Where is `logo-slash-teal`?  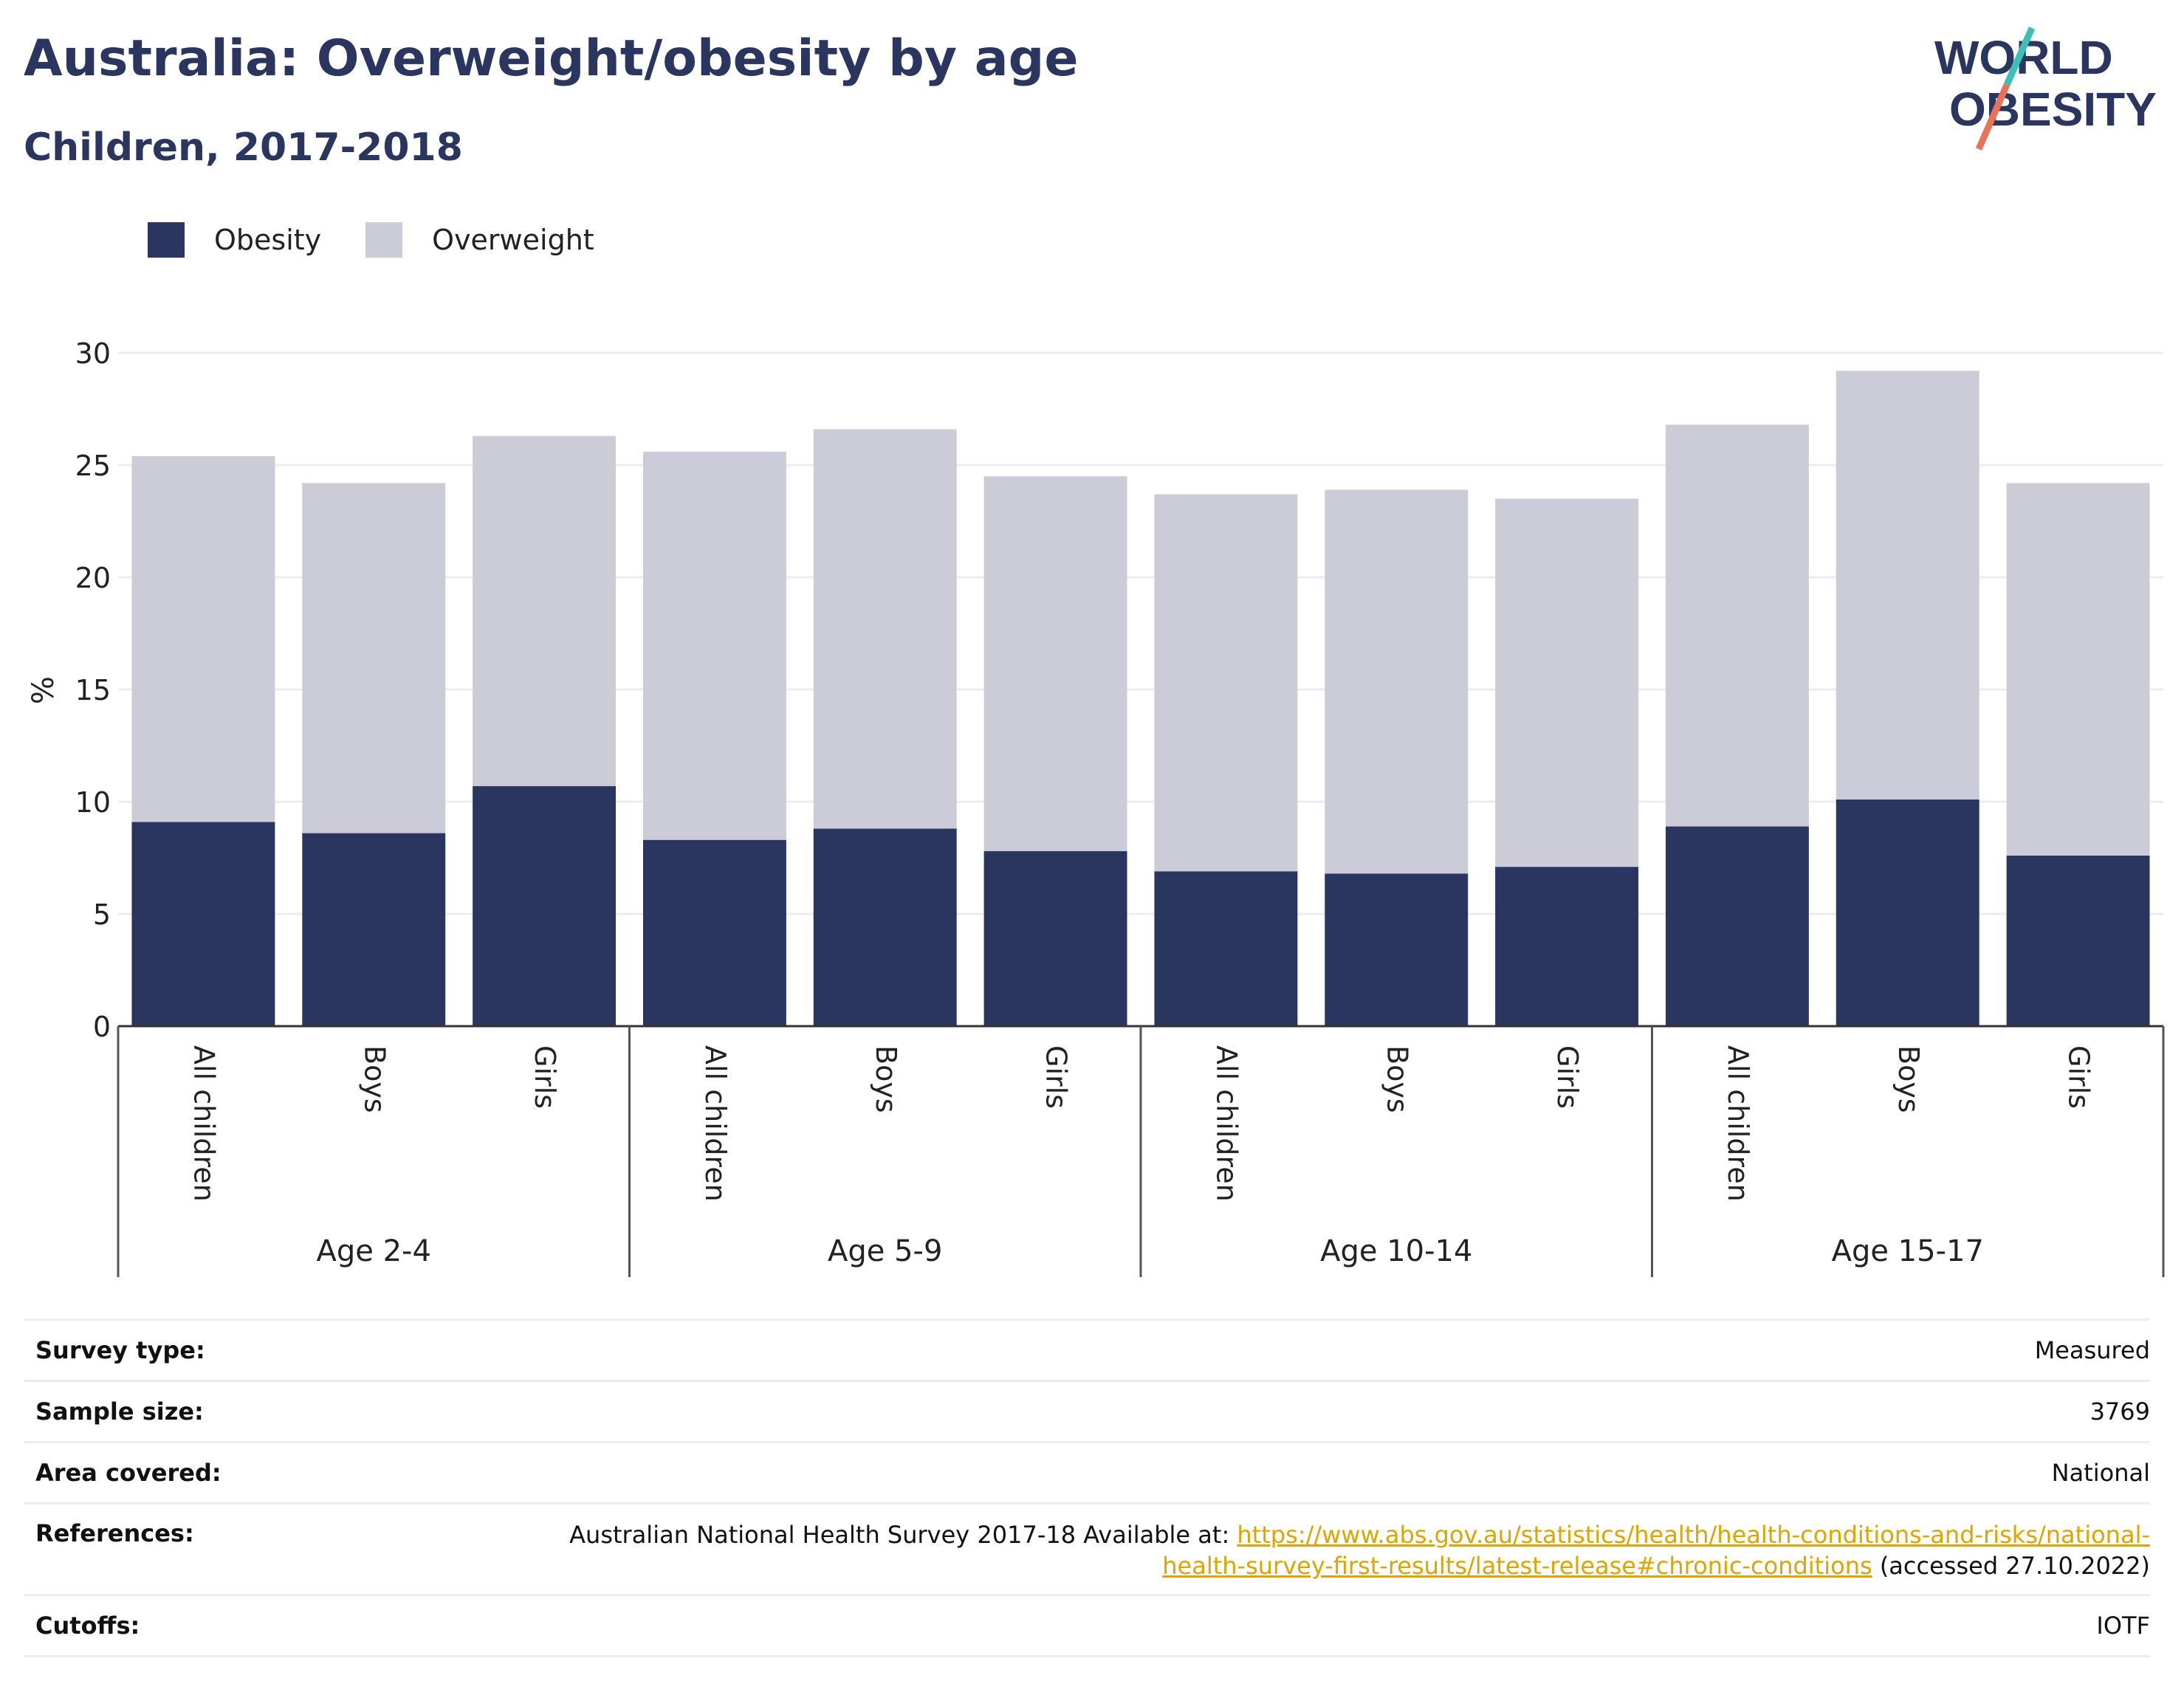
logo-slash-teal is located at coordinates (2020, 56).